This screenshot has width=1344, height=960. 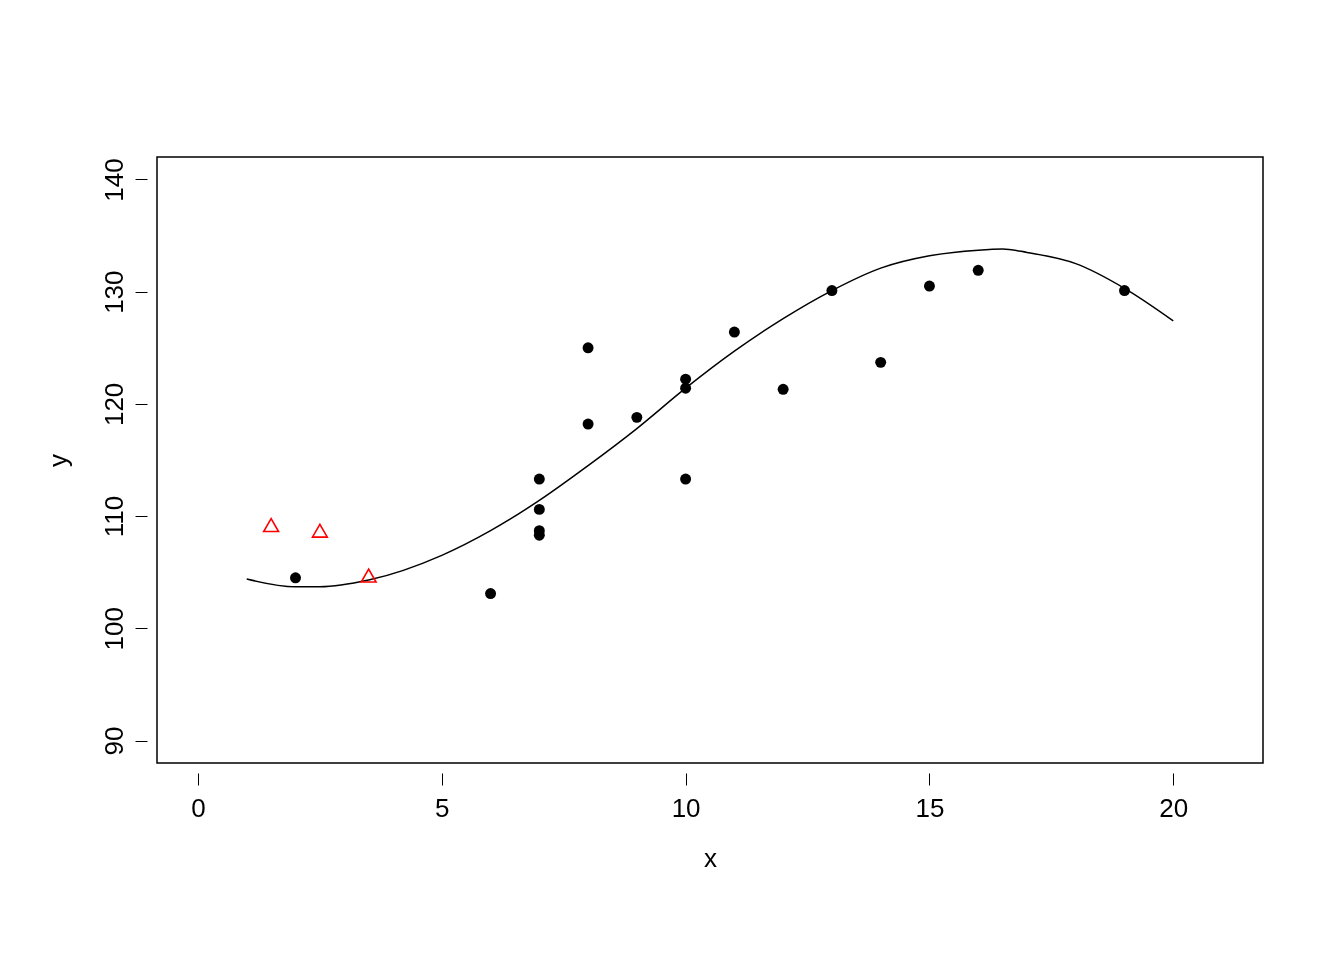 What do you see at coordinates (113, 404) in the screenshot?
I see `y-tick-label: 120` at bounding box center [113, 404].